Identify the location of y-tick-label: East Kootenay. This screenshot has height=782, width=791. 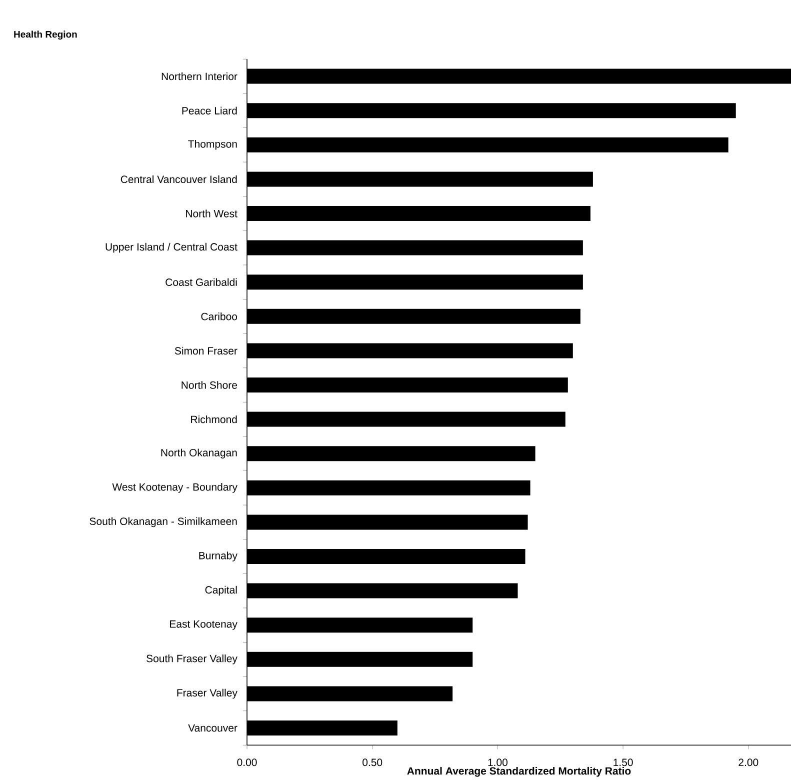
(204, 625).